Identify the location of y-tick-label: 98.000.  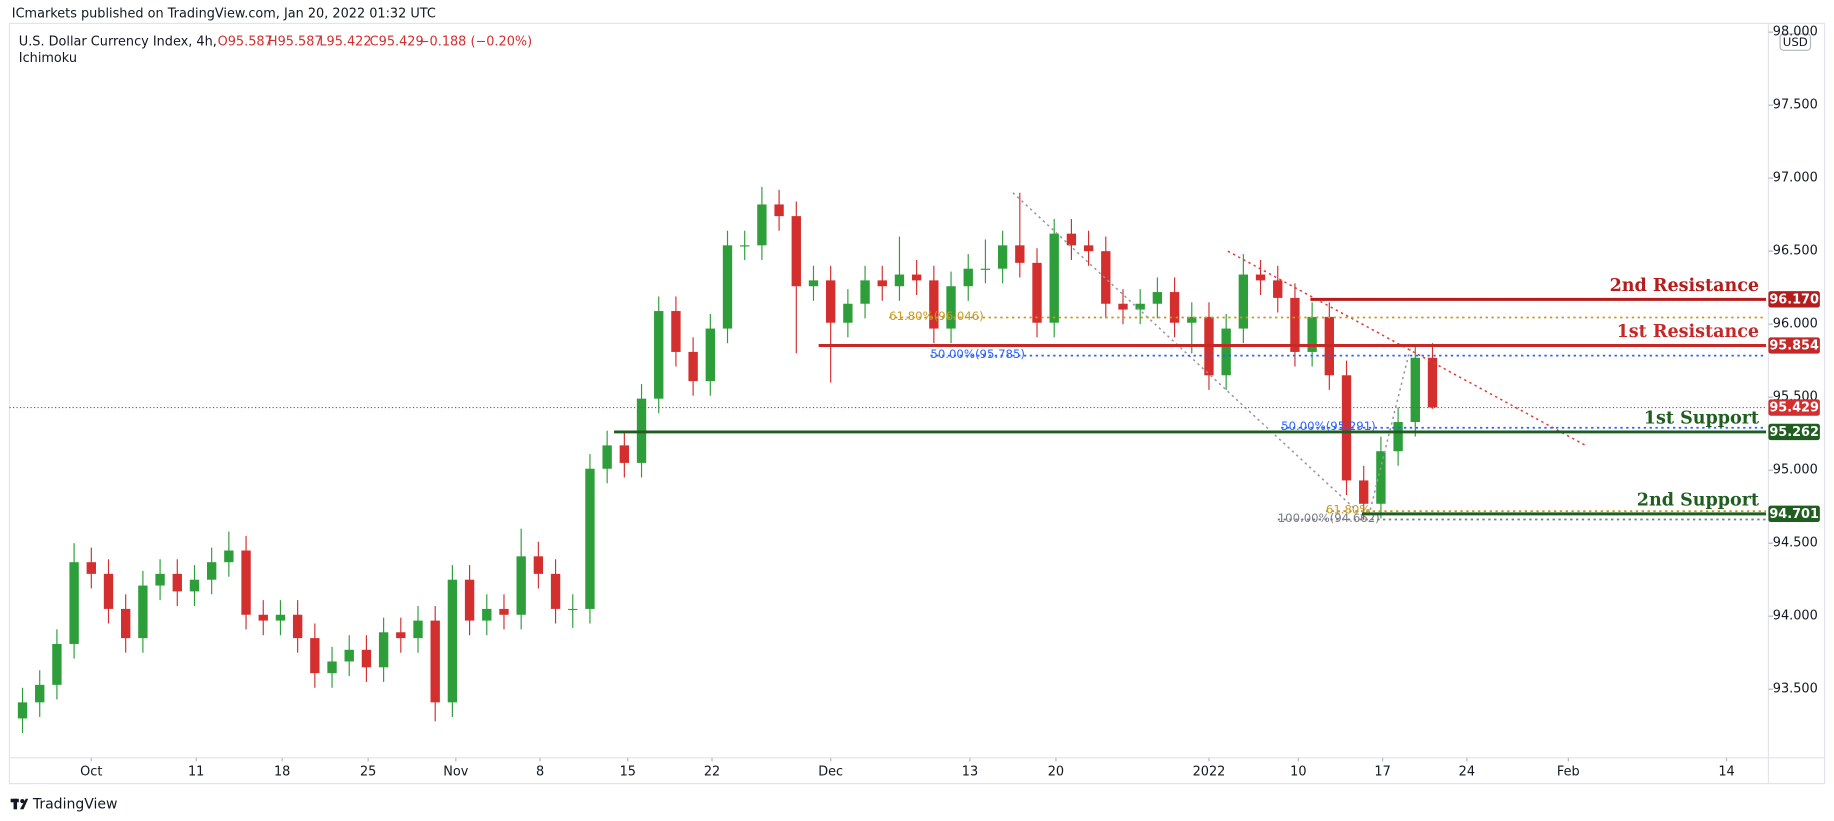
(1795, 32).